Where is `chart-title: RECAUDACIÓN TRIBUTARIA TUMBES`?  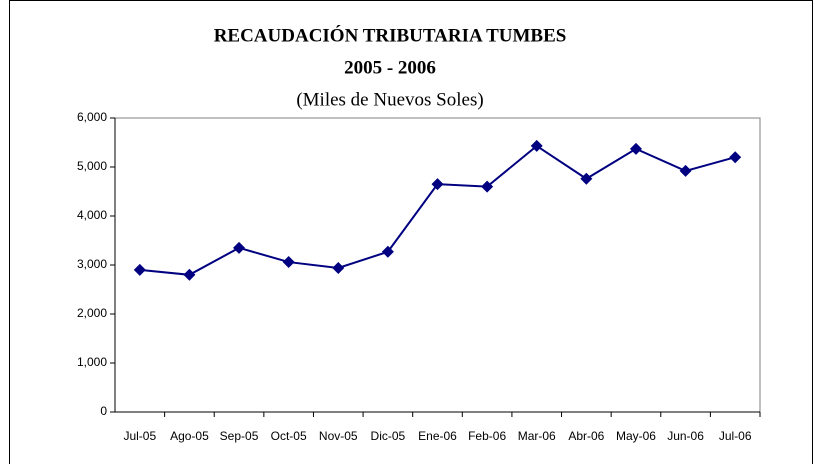 chart-title: RECAUDACIÓN TRIBUTARIA TUMBES is located at coordinates (390, 35).